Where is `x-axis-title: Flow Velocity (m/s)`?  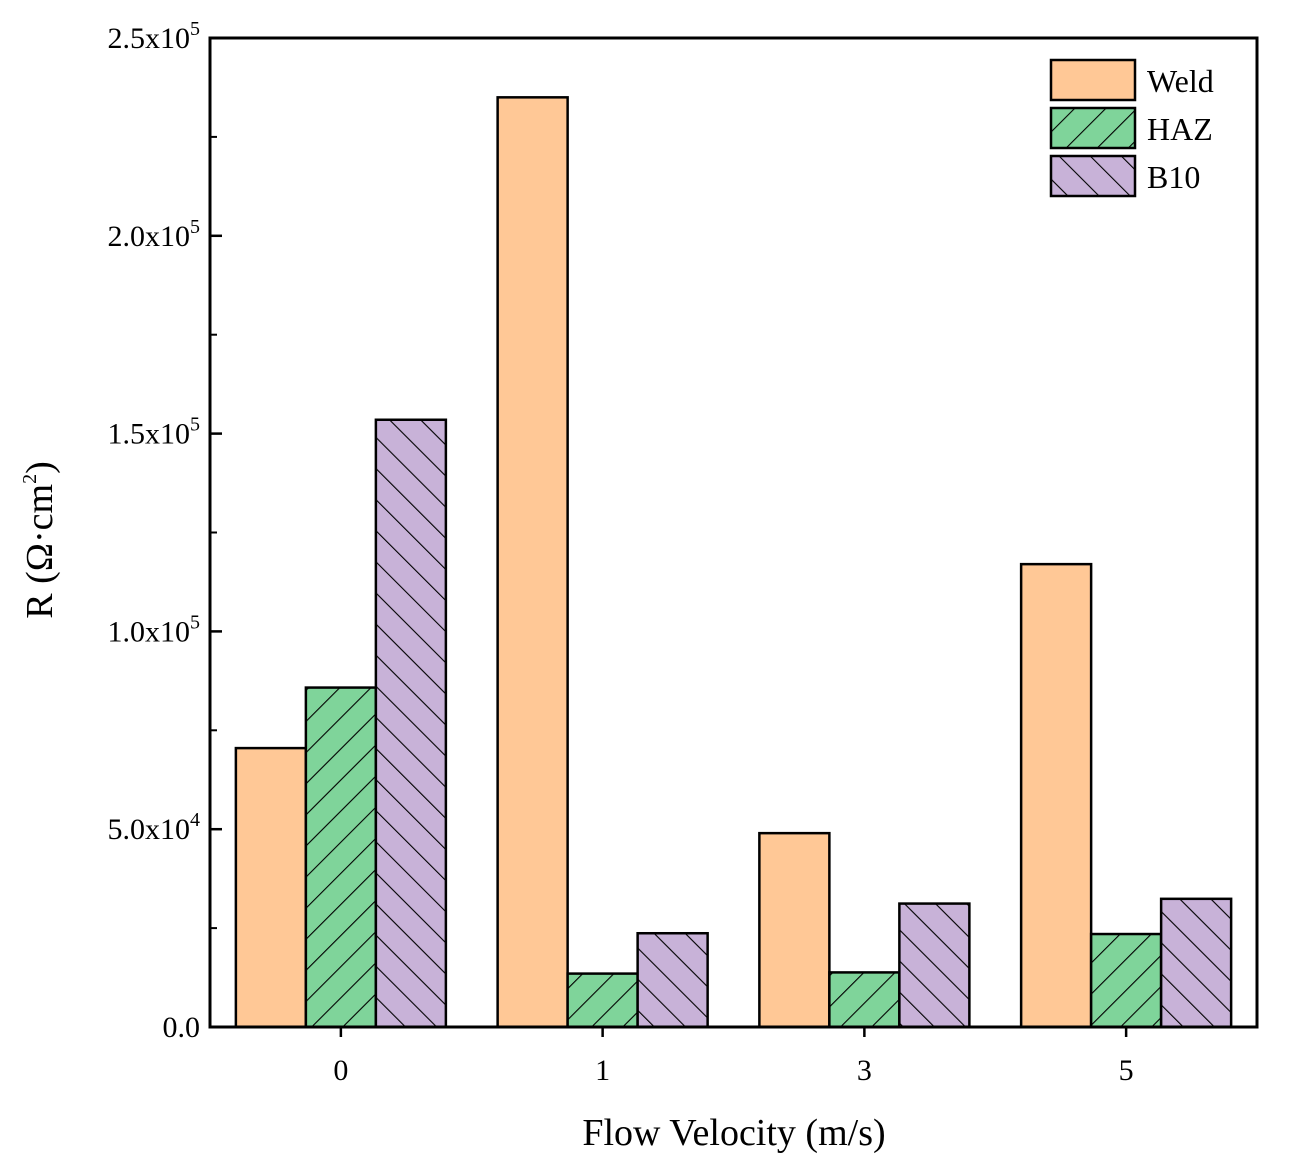
x-axis-title: Flow Velocity (m/s) is located at coordinates (733, 1133).